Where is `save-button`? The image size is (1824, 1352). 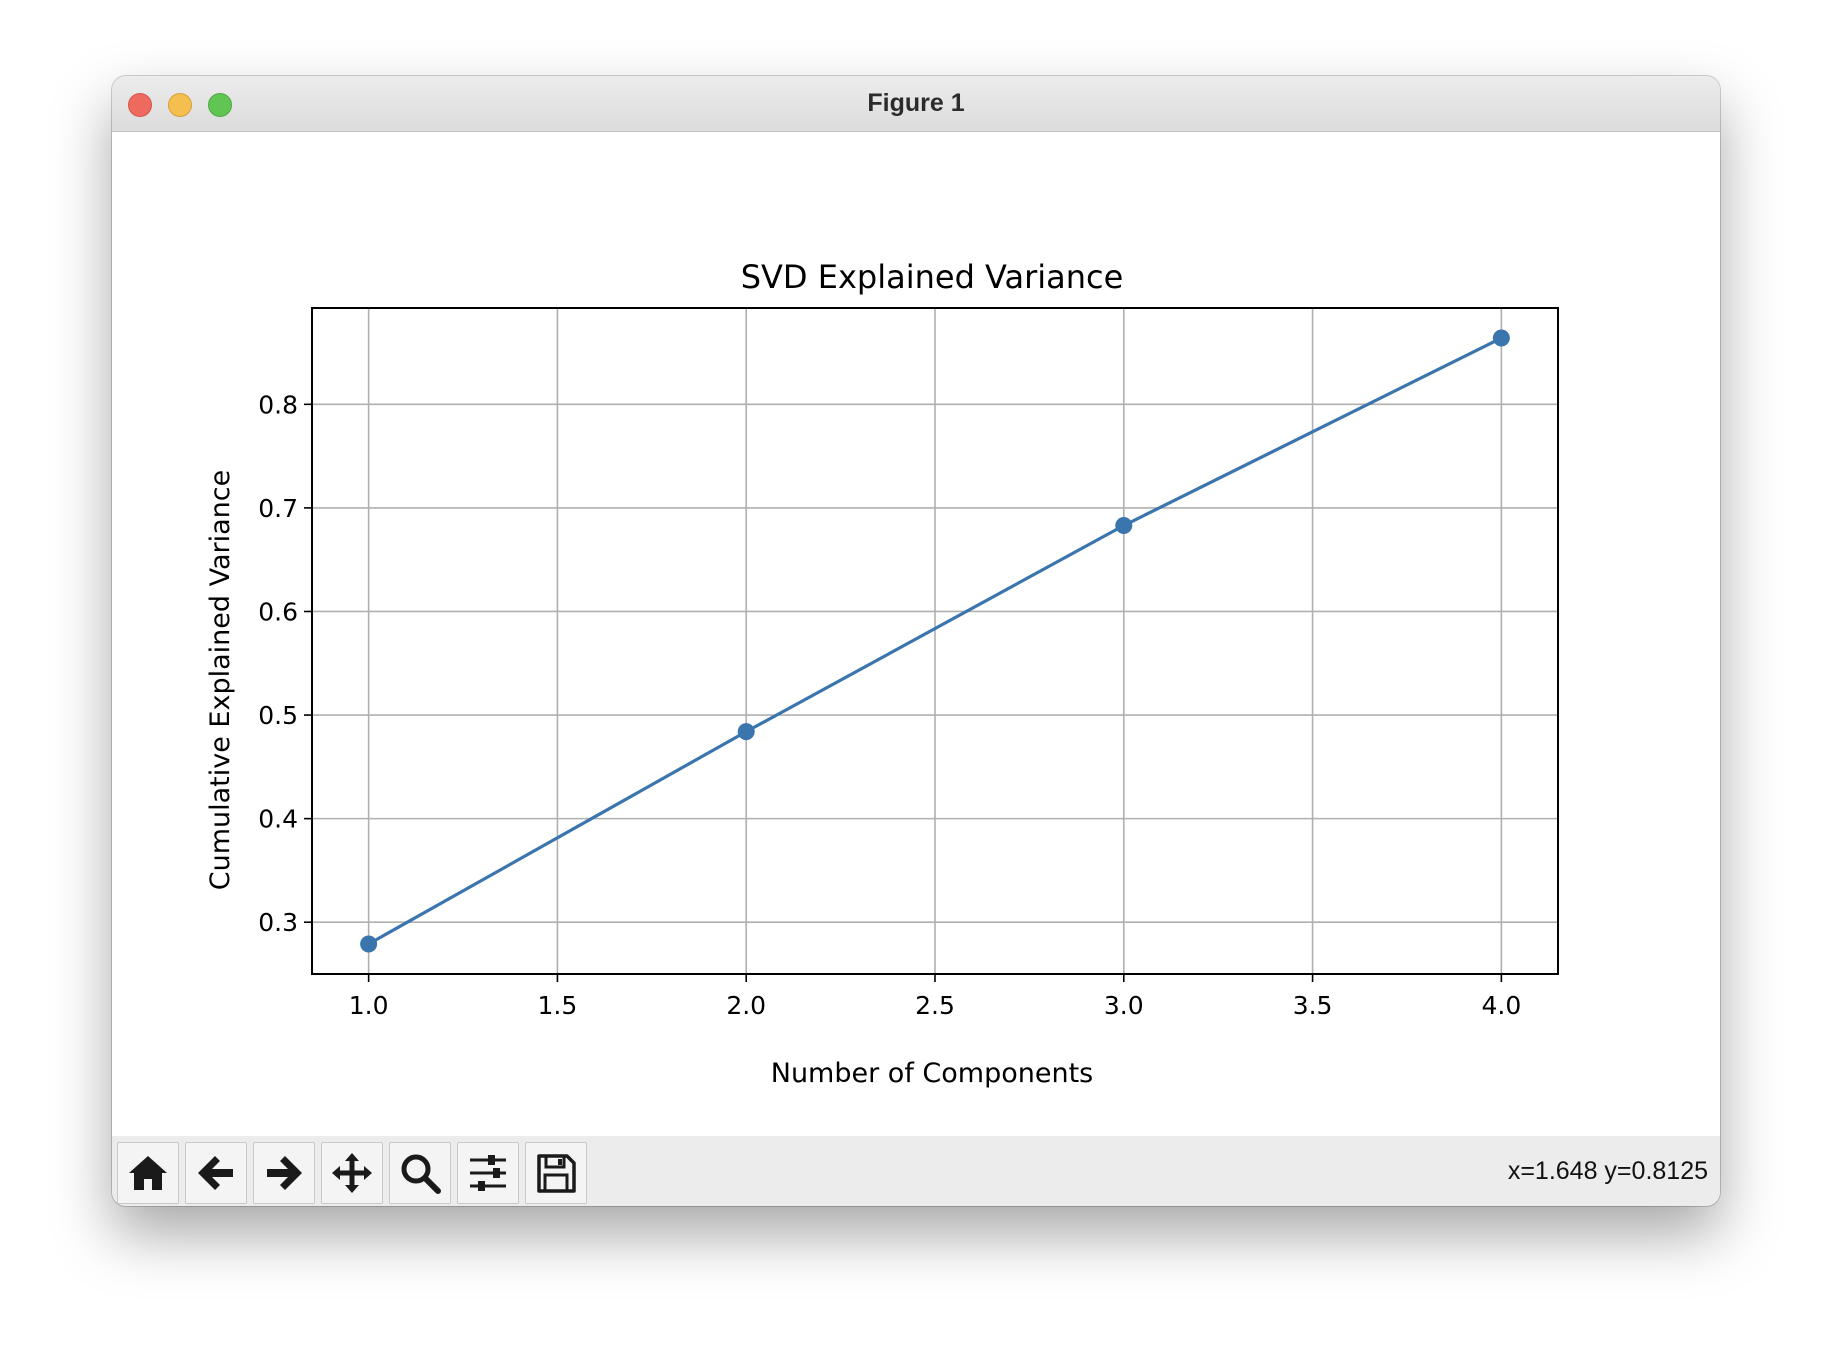 save-button is located at coordinates (556, 1173).